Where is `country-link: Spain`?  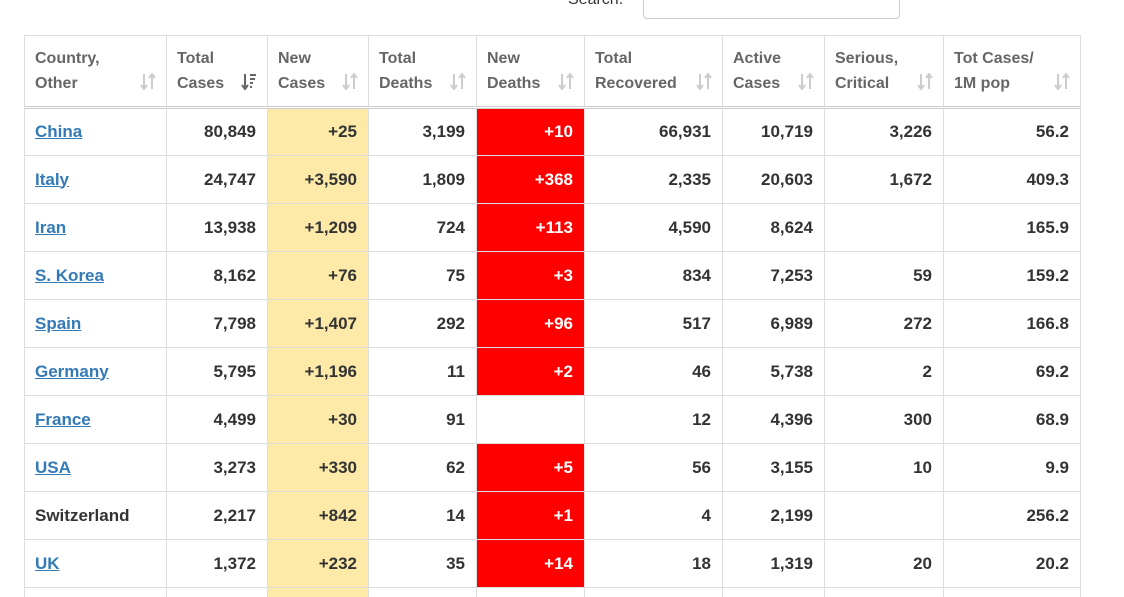 country-link: Spain is located at coordinates (58, 323).